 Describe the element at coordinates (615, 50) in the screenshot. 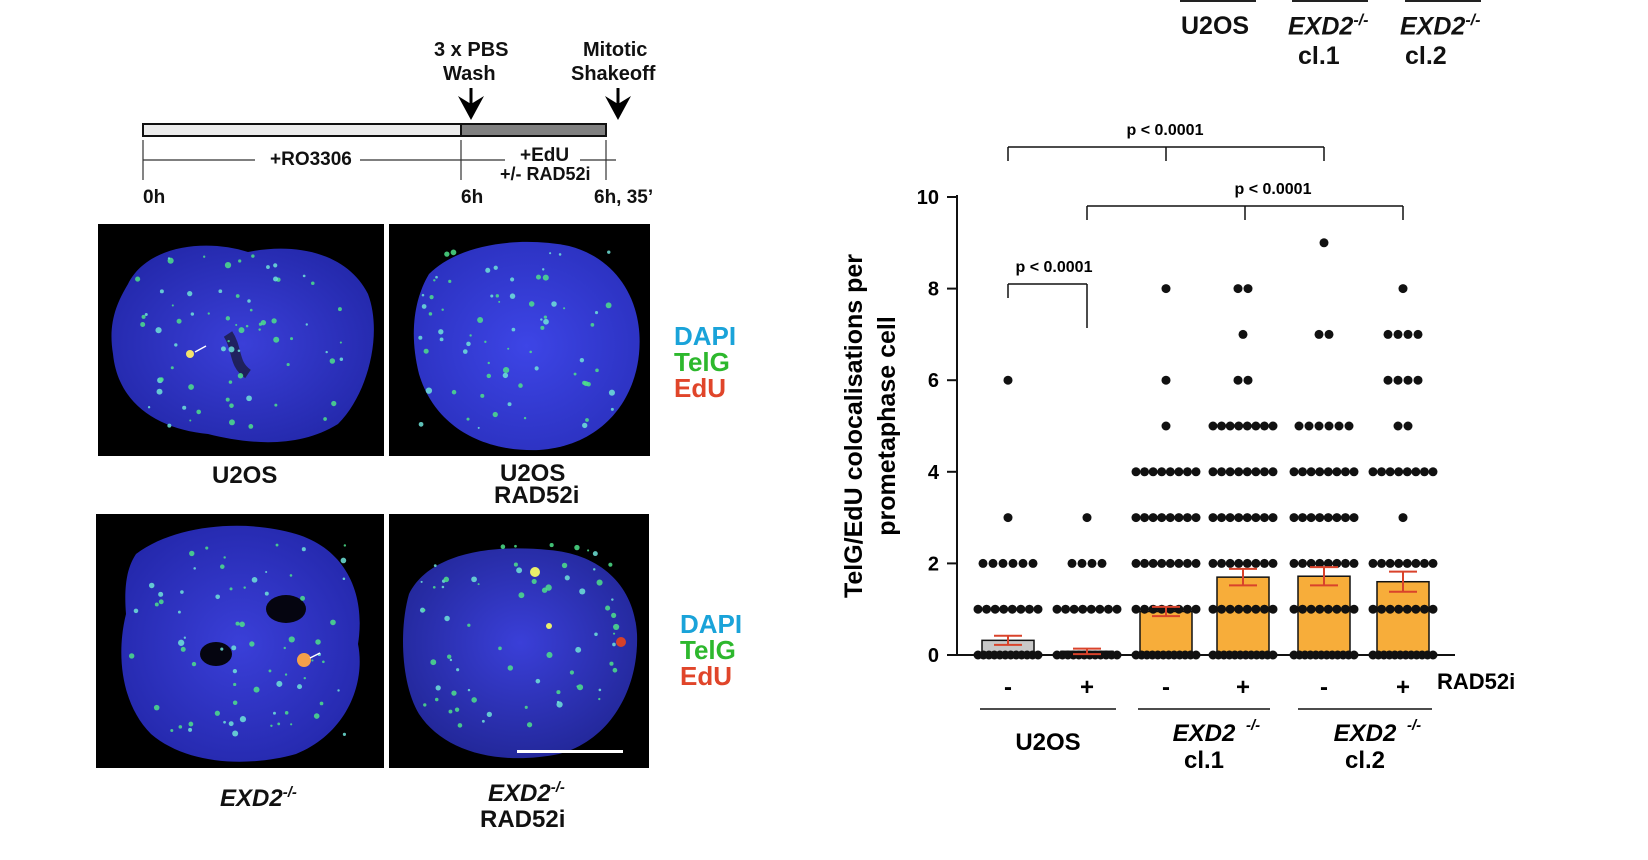

I see `step-shakeoff-line1: Mitotic` at that location.